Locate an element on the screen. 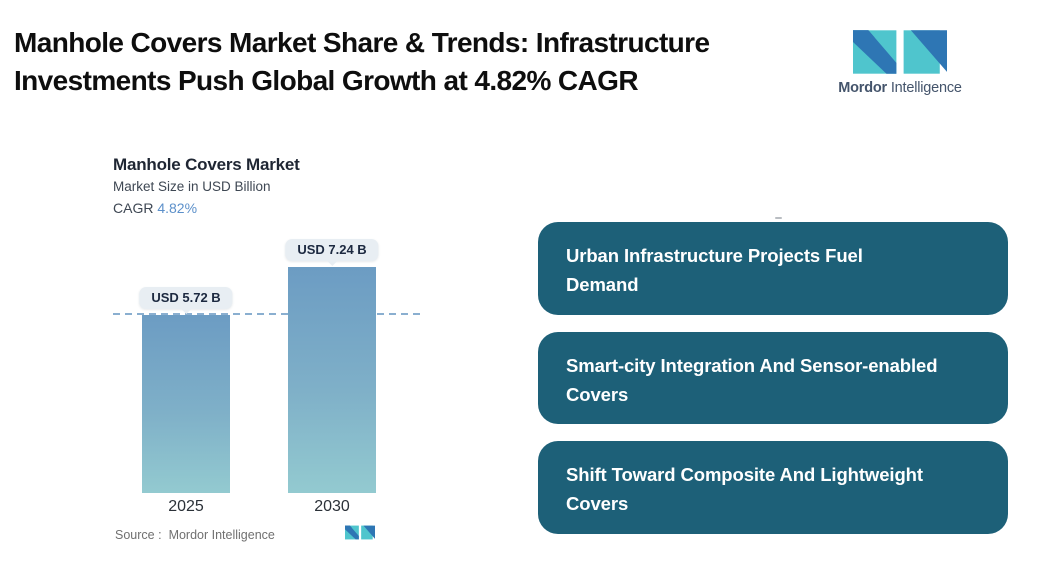  cagr-value: 4.82% is located at coordinates (177, 208).